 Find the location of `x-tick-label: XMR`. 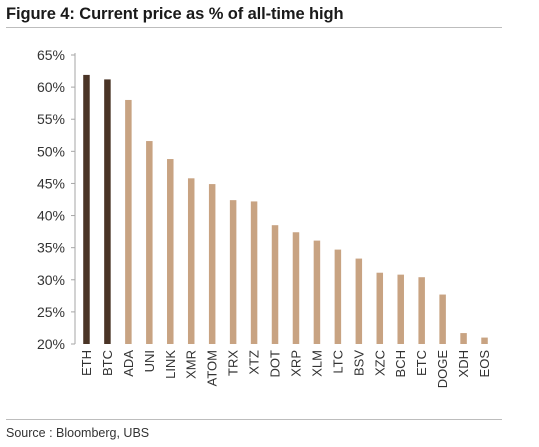

x-tick-label: XMR is located at coordinates (191, 364).